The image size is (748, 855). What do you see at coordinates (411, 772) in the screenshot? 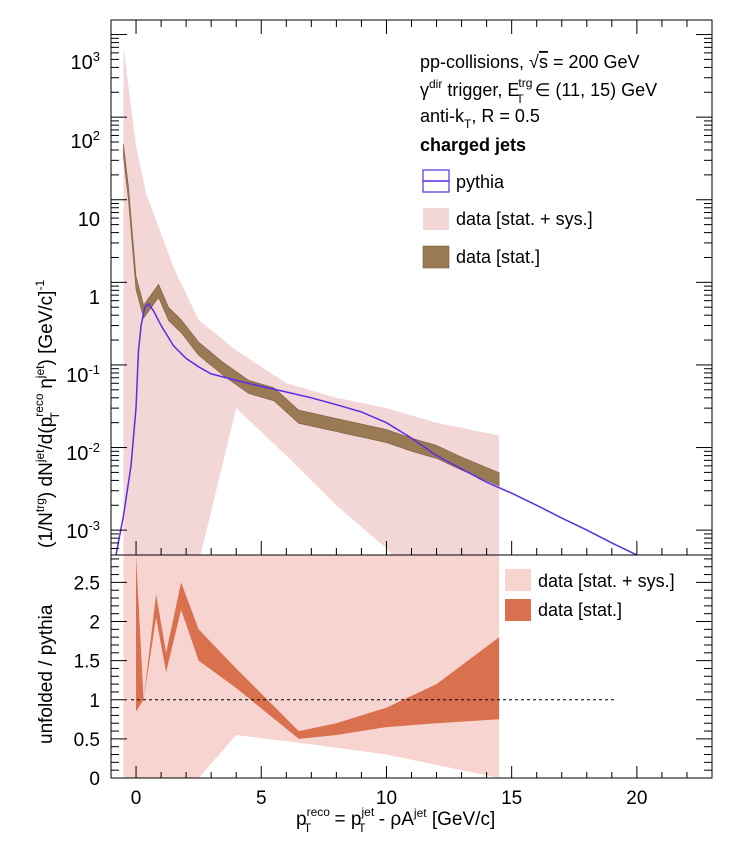
I see `bottom-x-ticks` at bounding box center [411, 772].